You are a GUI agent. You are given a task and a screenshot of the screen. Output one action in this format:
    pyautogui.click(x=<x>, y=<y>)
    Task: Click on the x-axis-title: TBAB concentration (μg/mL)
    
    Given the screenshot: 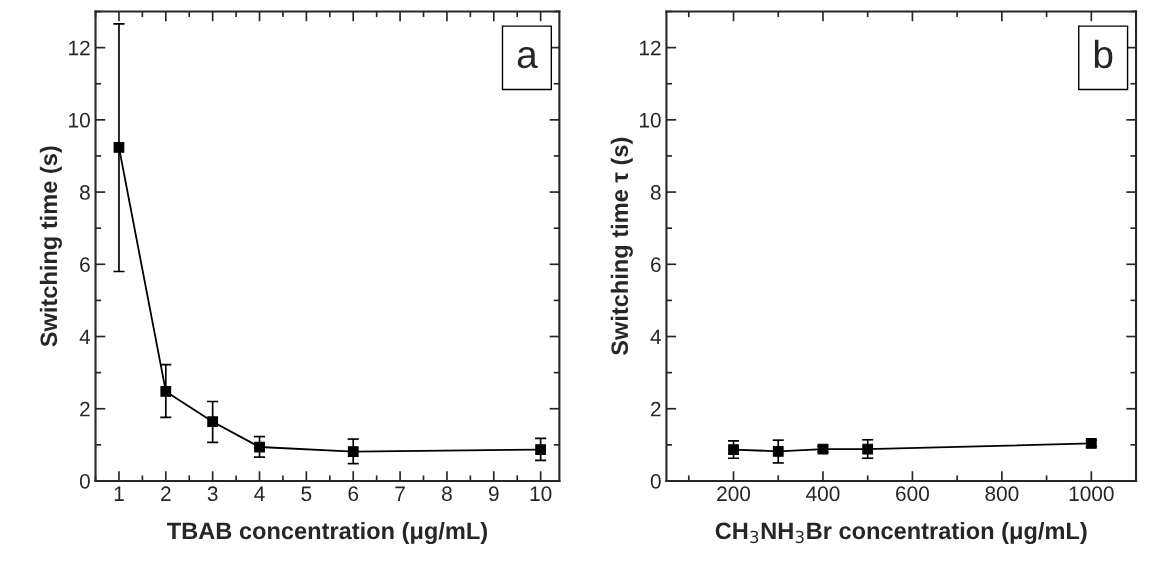 What is the action you would take?
    pyautogui.click(x=327, y=533)
    